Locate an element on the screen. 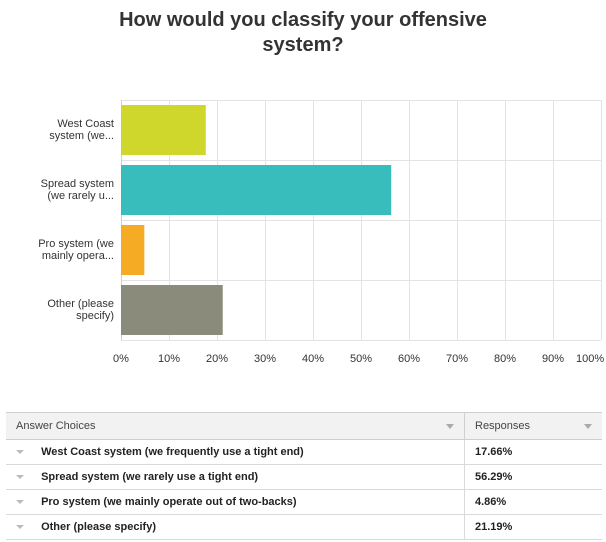 The height and width of the screenshot is (542, 606). chart-title-line-1: How would you classify your offensive is located at coordinates (303, 20).